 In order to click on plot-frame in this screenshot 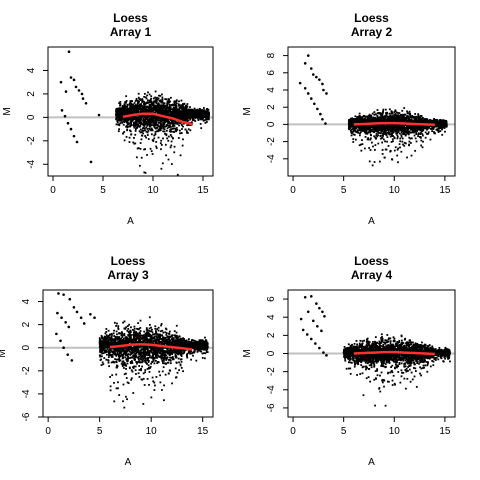, I will do `click(130, 111)`.